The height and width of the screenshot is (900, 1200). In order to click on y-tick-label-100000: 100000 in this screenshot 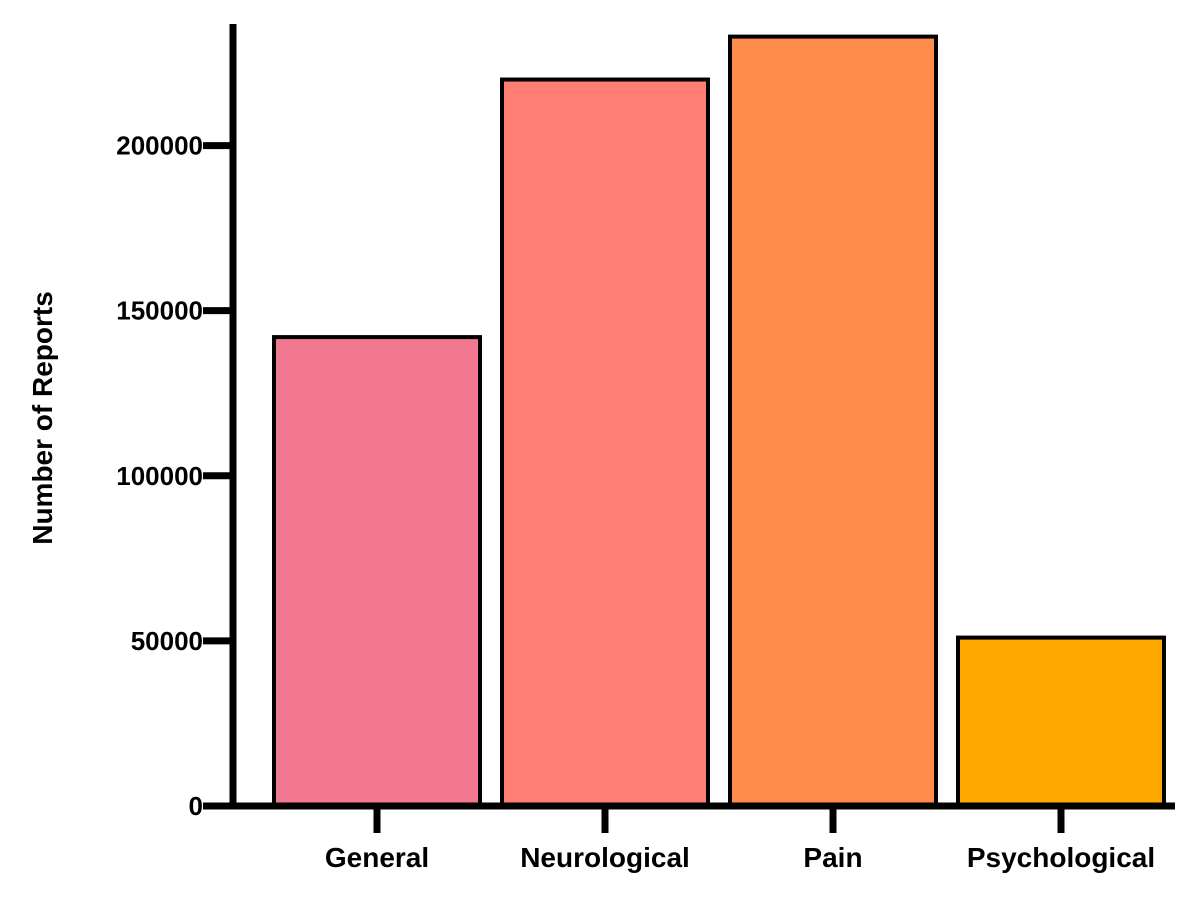, I will do `click(159, 476)`.